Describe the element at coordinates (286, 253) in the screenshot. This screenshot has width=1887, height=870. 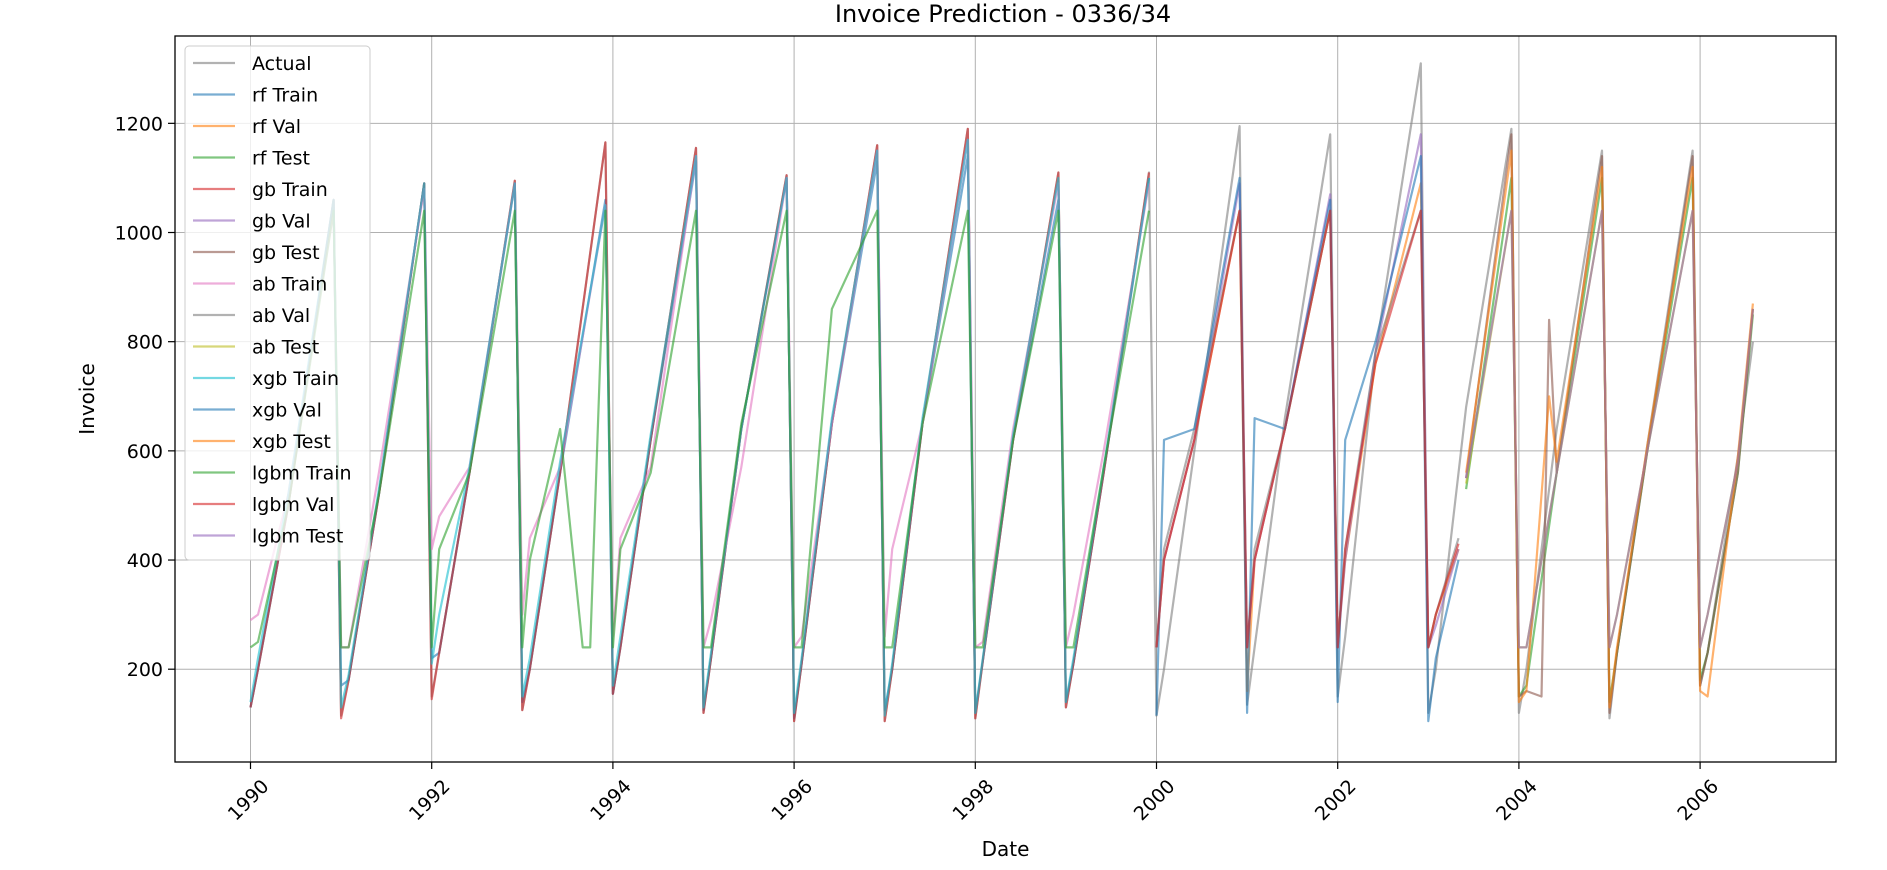
I see `legend-label: gb Test` at that location.